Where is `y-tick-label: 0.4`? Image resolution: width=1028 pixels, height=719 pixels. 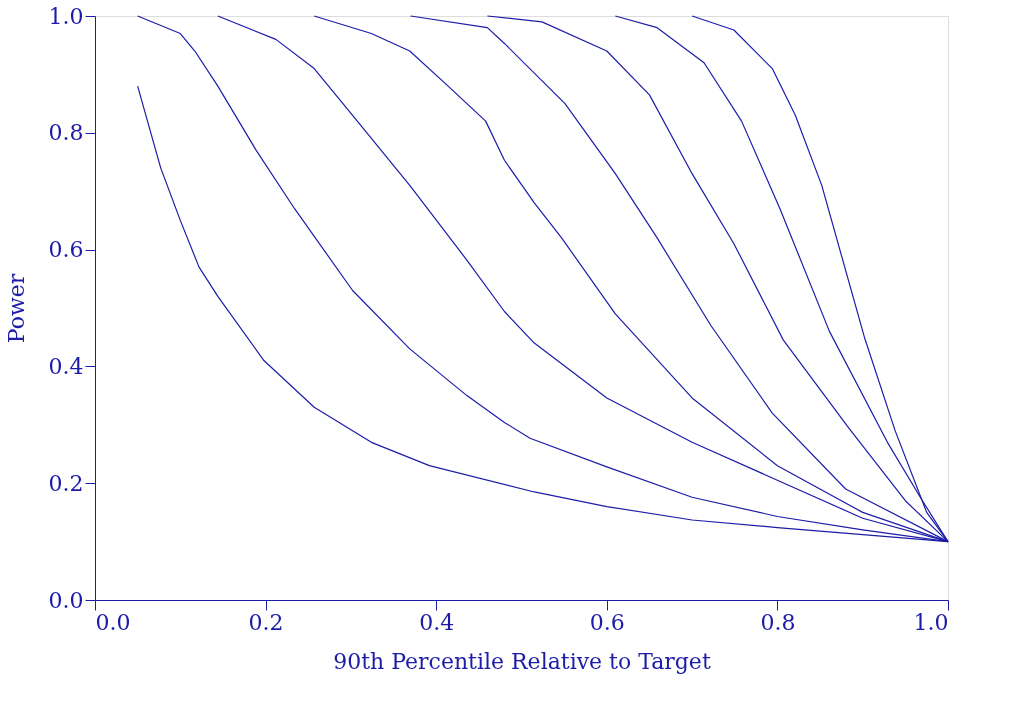 y-tick-label: 0.4 is located at coordinates (66, 366).